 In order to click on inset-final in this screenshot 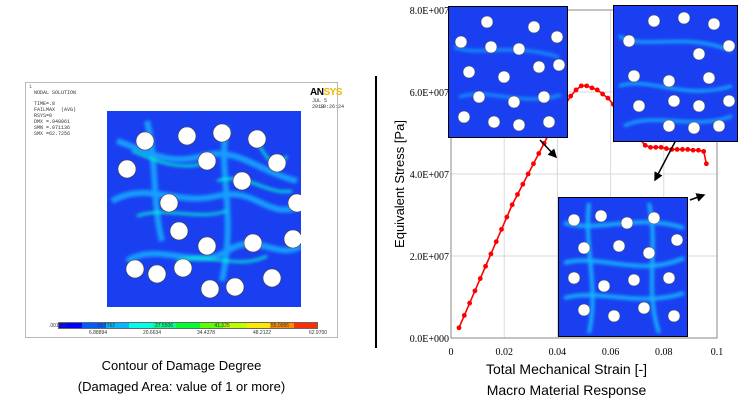, I will do `click(623, 267)`.